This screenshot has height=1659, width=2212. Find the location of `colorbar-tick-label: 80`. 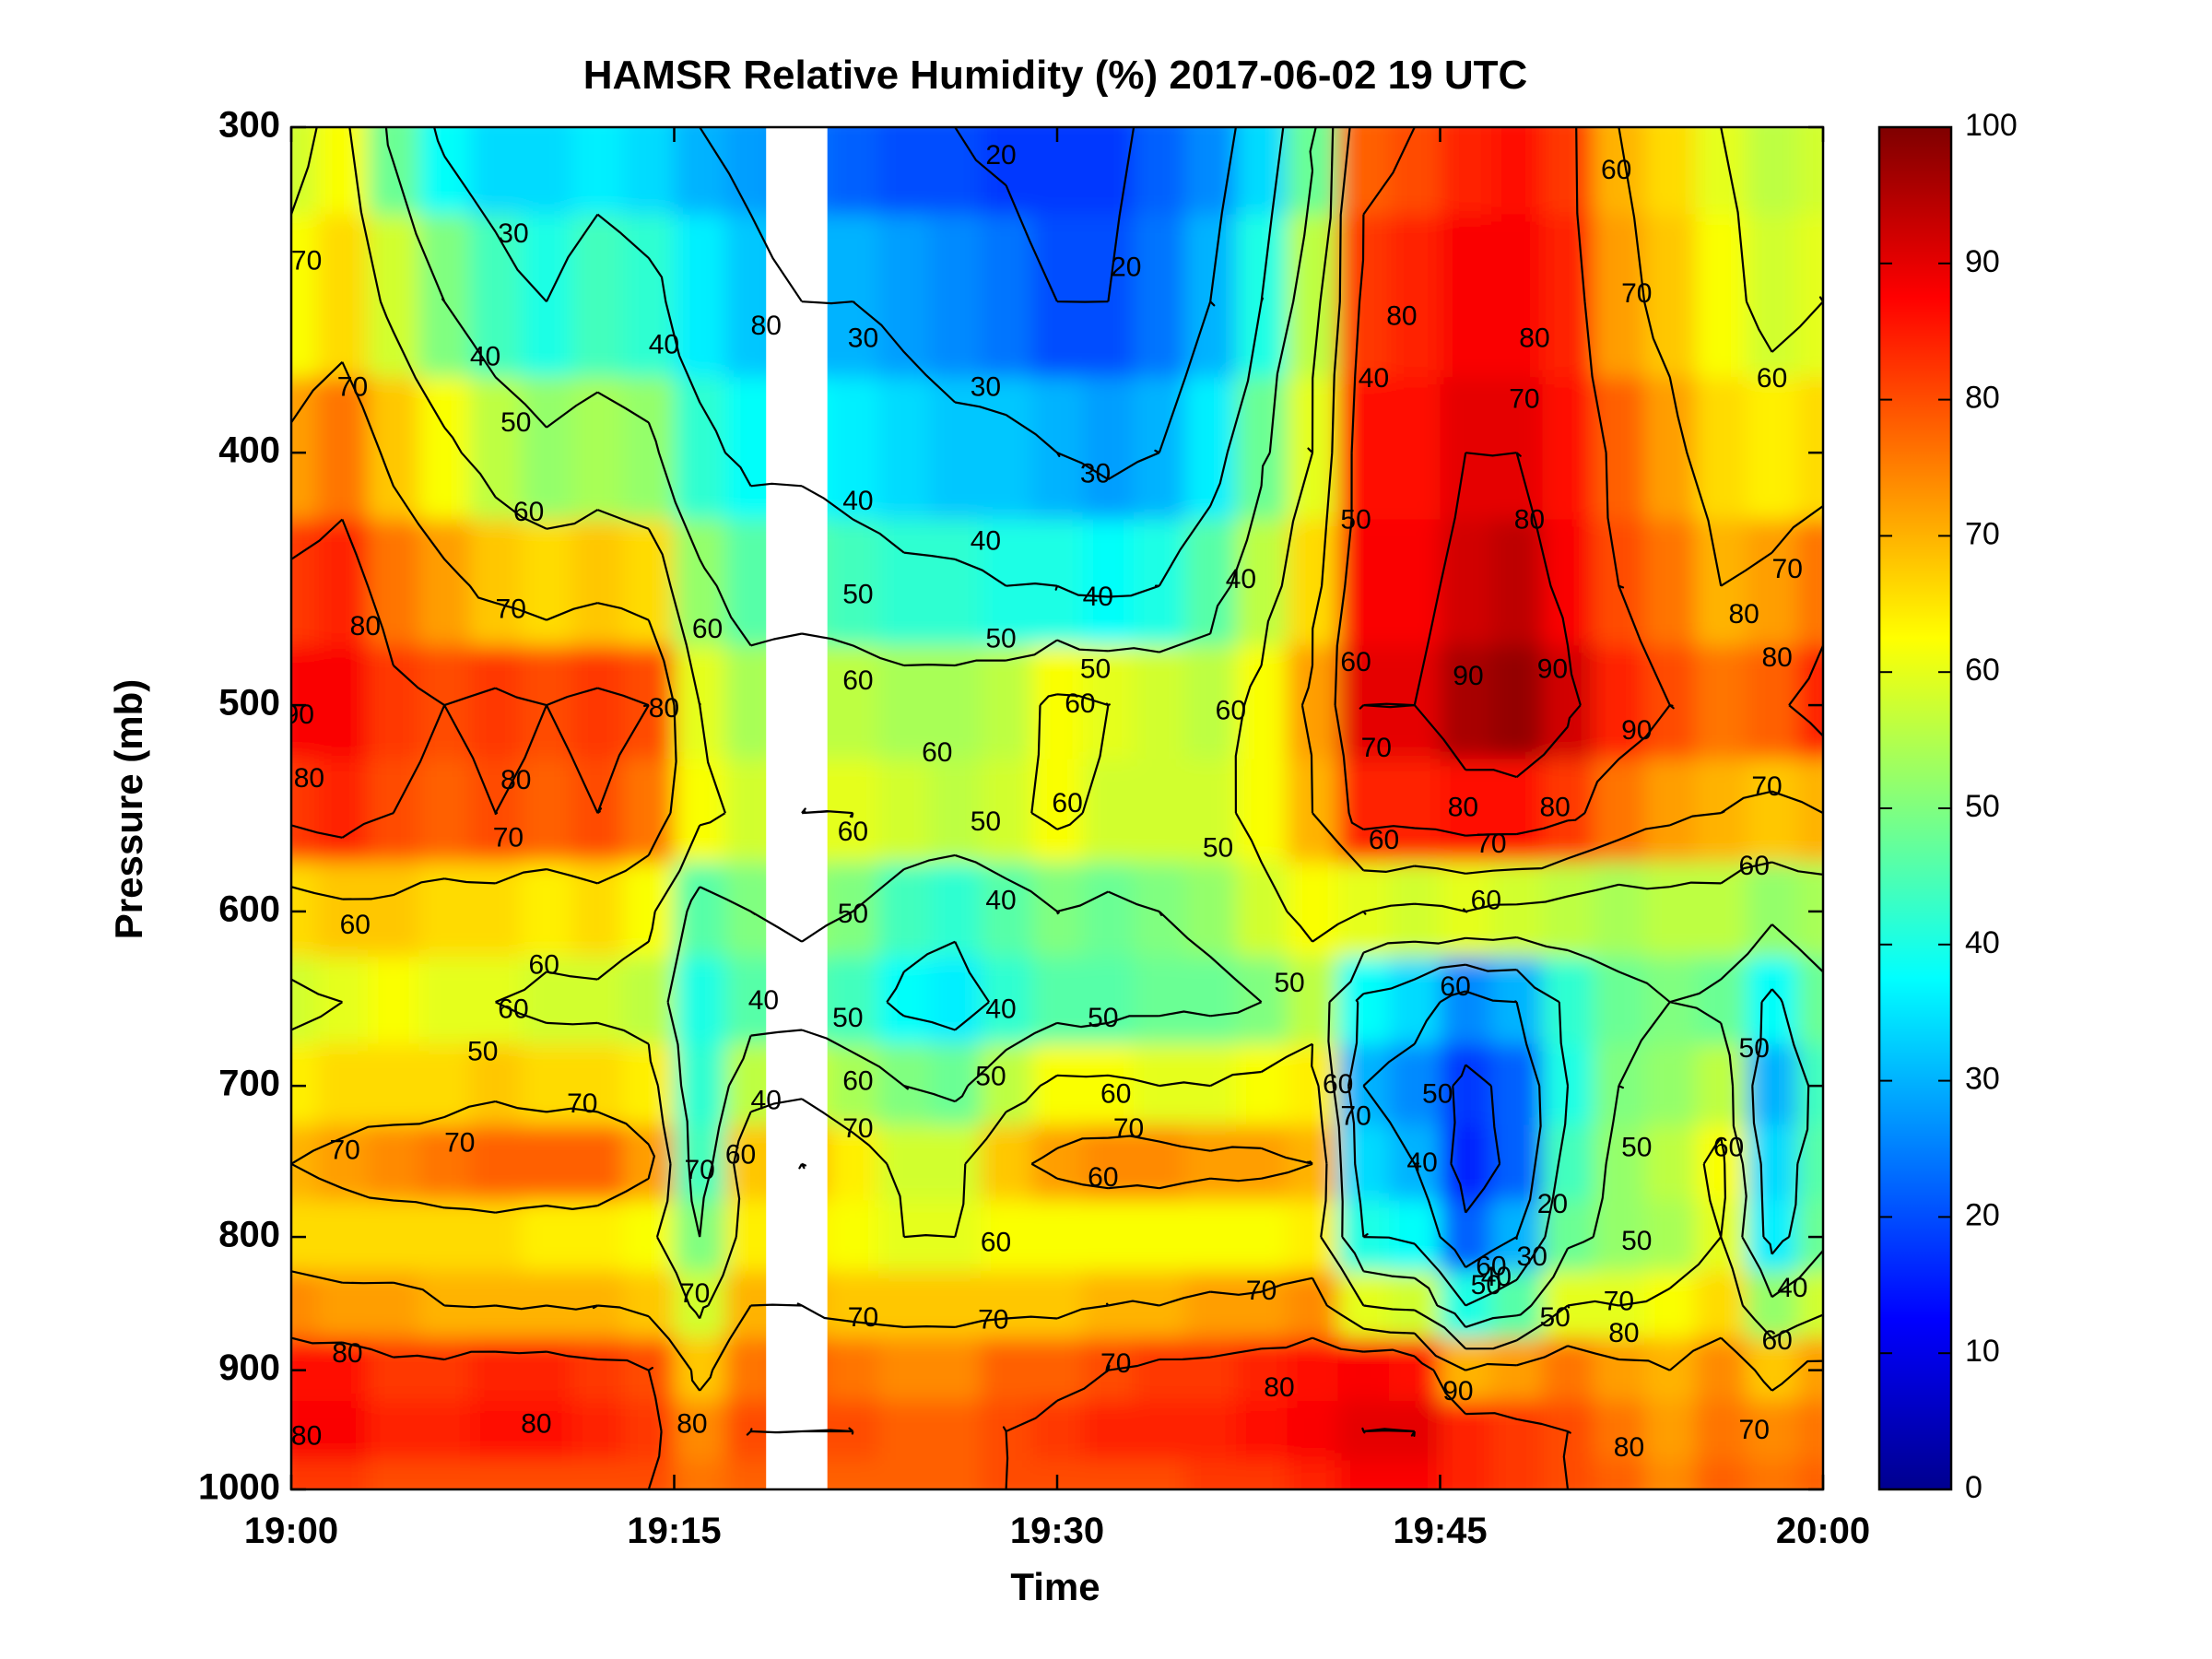

colorbar-tick-label: 80 is located at coordinates (1982, 398).